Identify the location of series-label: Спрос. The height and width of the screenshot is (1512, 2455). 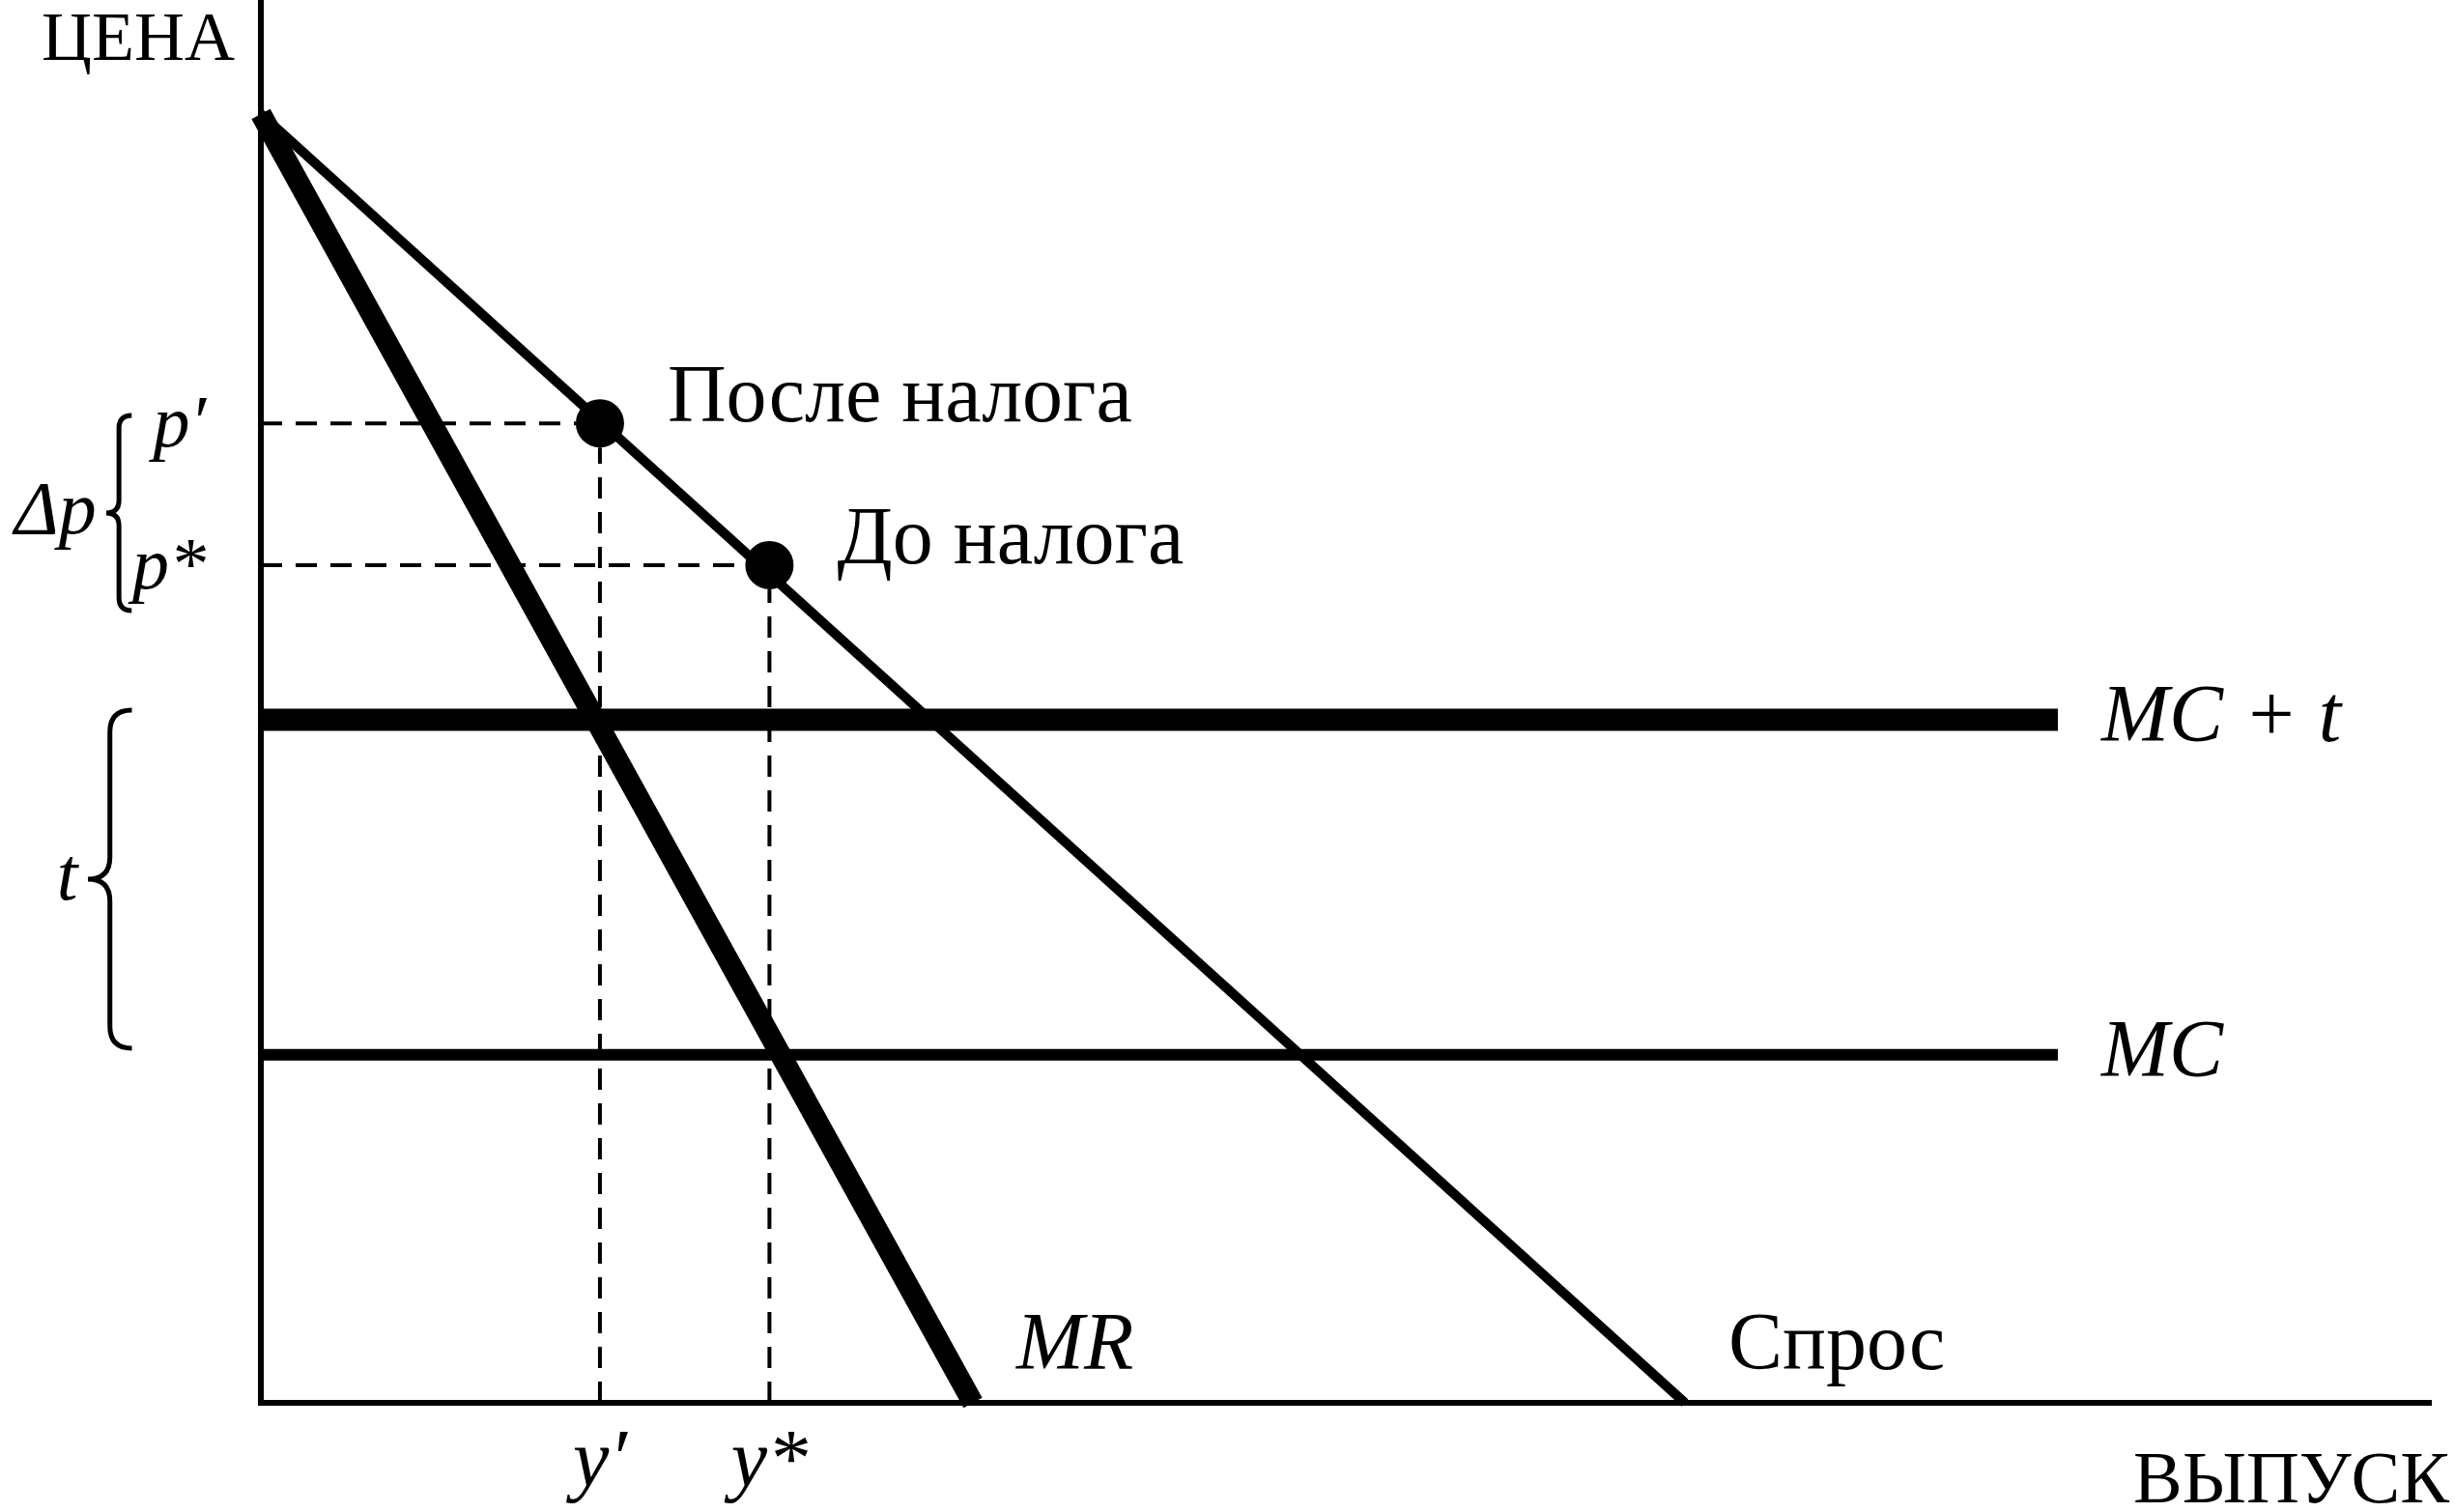
(1836, 1341).